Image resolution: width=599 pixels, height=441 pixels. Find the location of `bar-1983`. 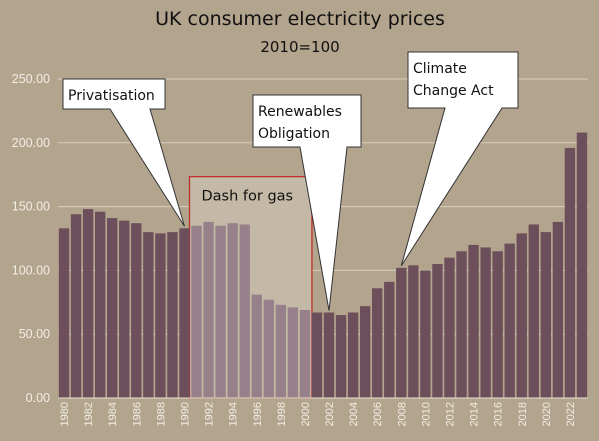

bar-1983 is located at coordinates (100, 304).